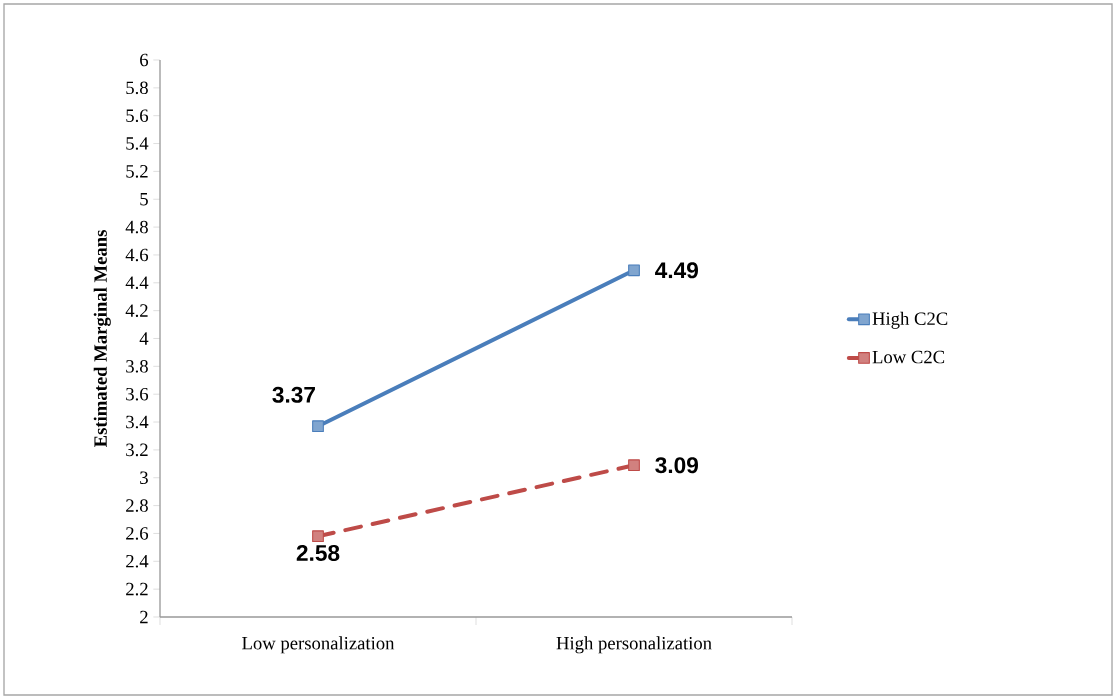  What do you see at coordinates (137, 589) in the screenshot?
I see `y-tick-label: 2.2` at bounding box center [137, 589].